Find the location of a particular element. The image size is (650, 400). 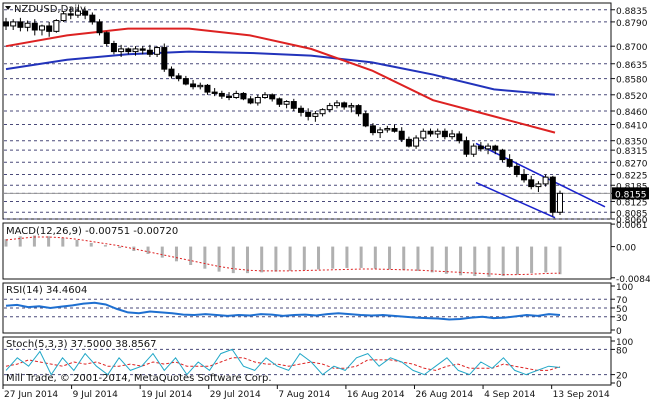

stoch-axis-label: 0 is located at coordinates (619, 385).